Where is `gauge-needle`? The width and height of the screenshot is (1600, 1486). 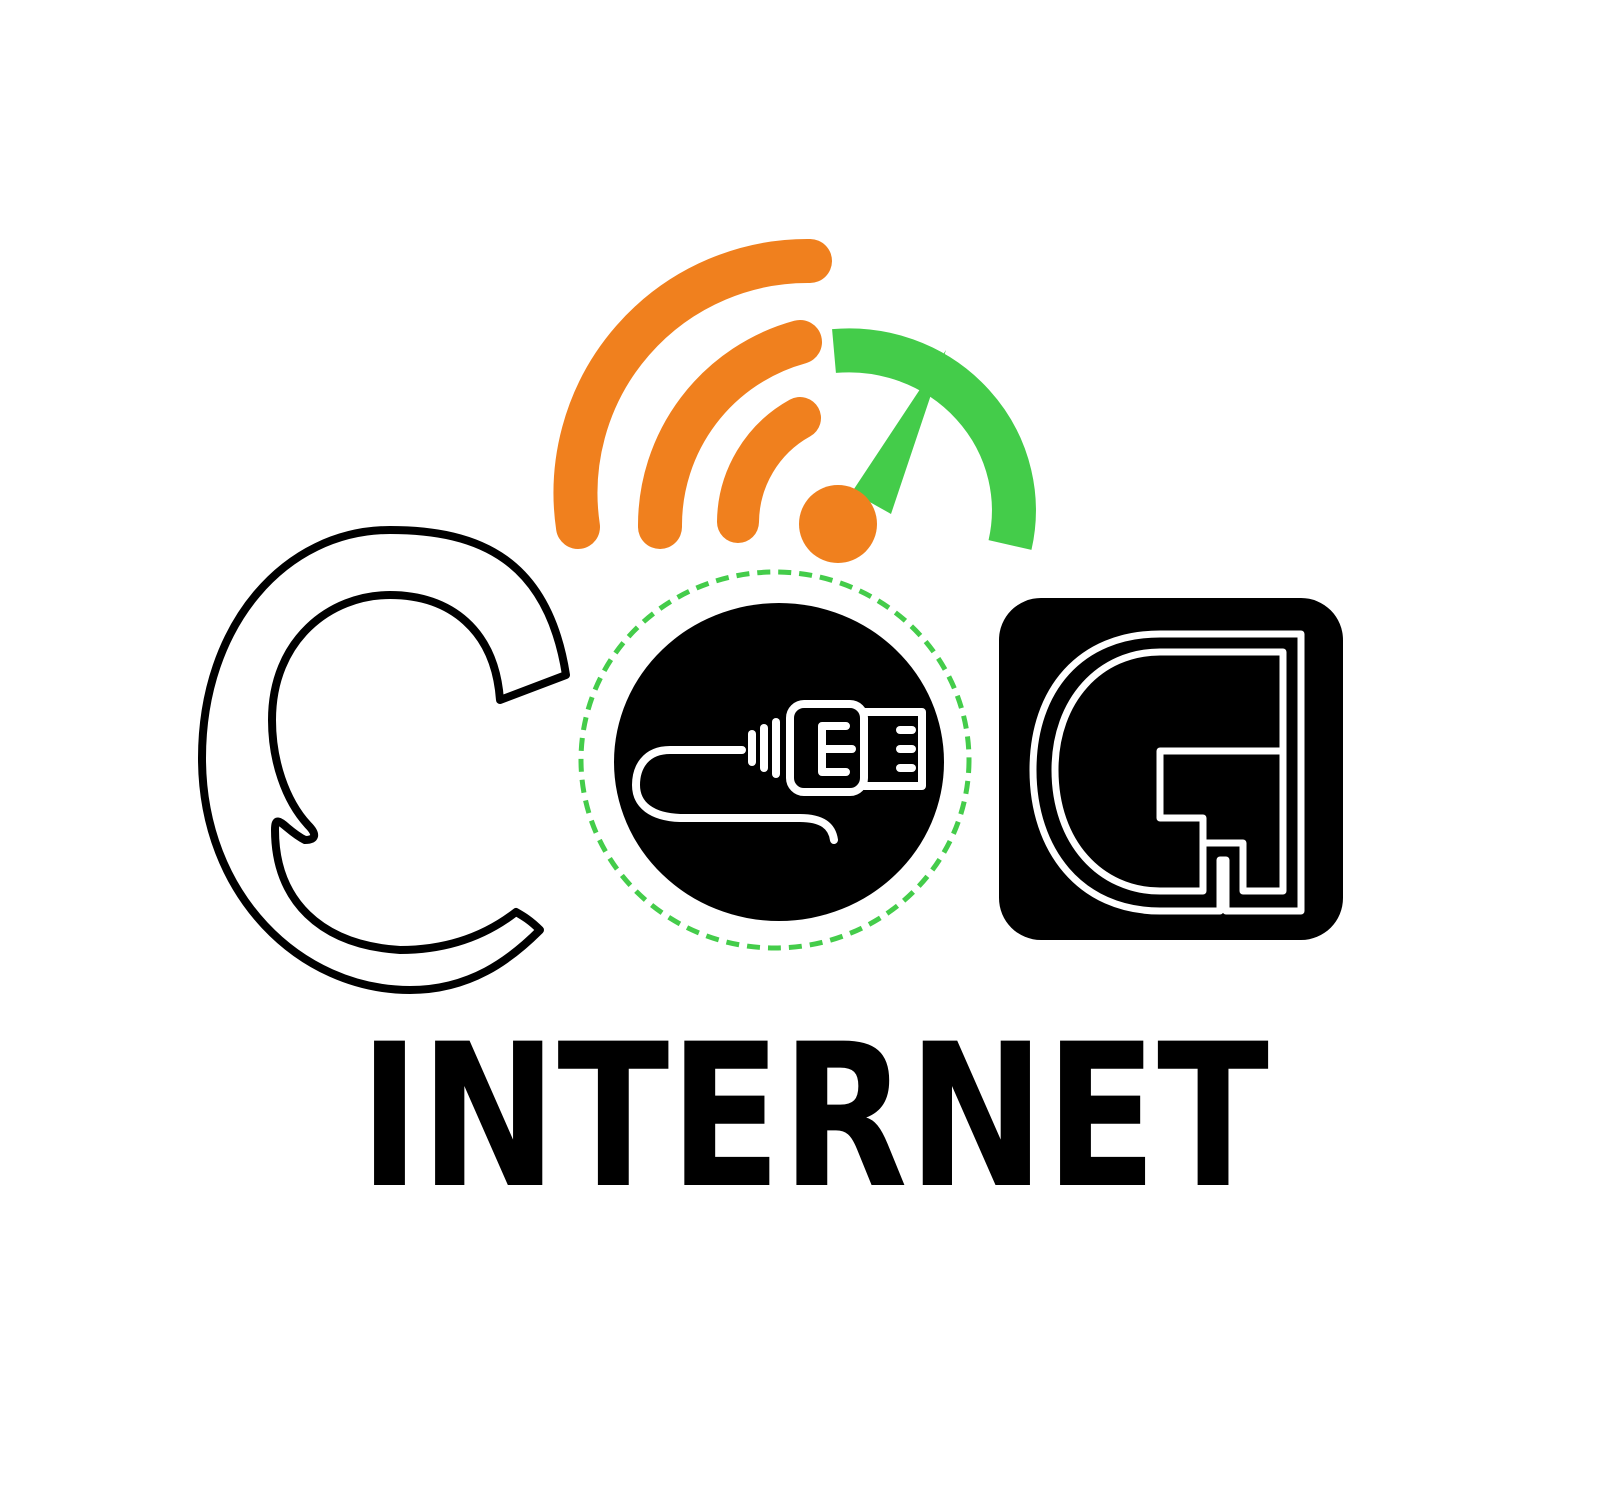
gauge-needle is located at coordinates (899, 432).